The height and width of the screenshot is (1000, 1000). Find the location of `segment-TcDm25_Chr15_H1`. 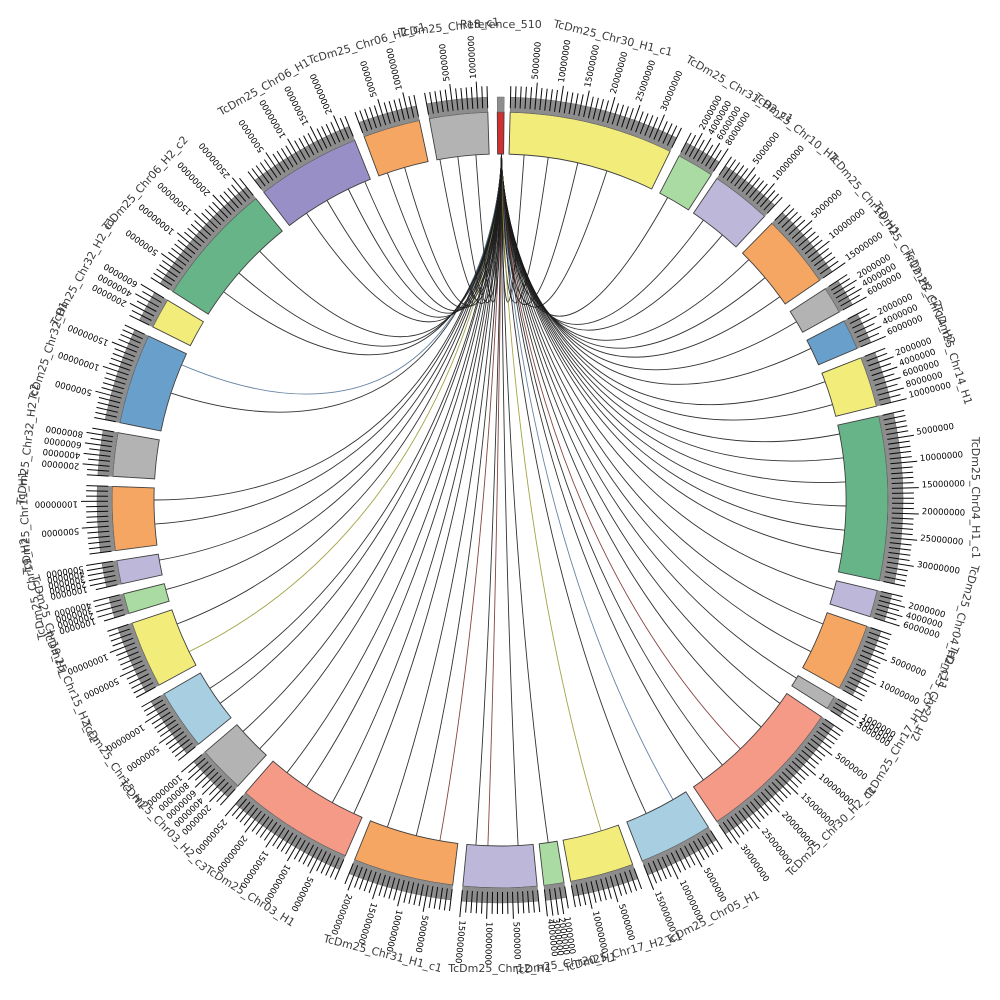

segment-TcDm25_Chr15_H1 is located at coordinates (191, 713).